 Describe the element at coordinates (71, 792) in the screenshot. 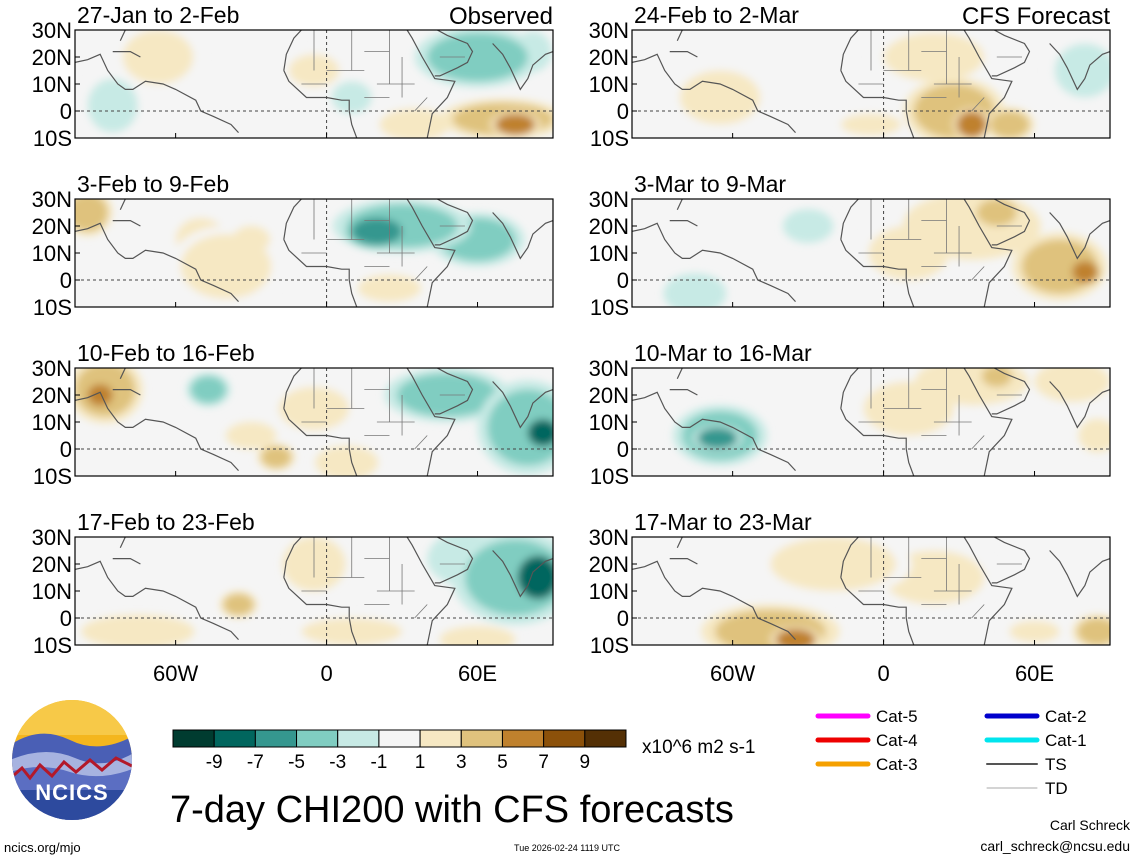

I see `logo-text: NCICS` at that location.